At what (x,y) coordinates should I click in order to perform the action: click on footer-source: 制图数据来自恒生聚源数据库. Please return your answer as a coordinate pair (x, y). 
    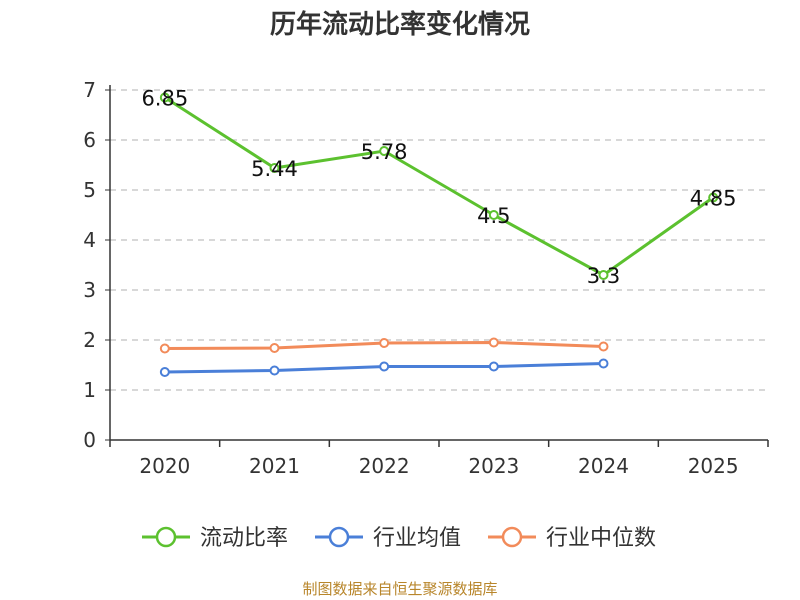
    Looking at the image, I should click on (400, 589).